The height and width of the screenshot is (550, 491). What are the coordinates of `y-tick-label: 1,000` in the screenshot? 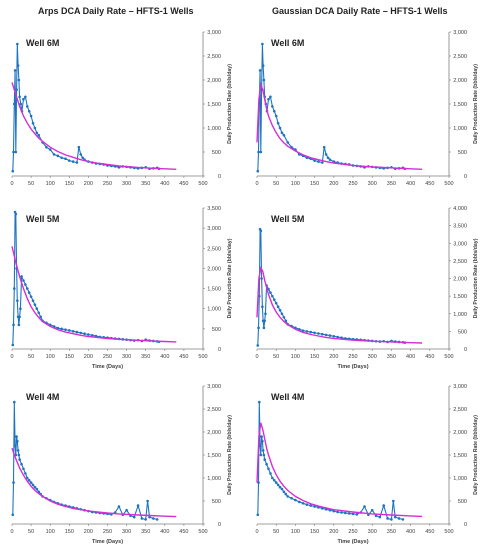 It's located at (460, 315).